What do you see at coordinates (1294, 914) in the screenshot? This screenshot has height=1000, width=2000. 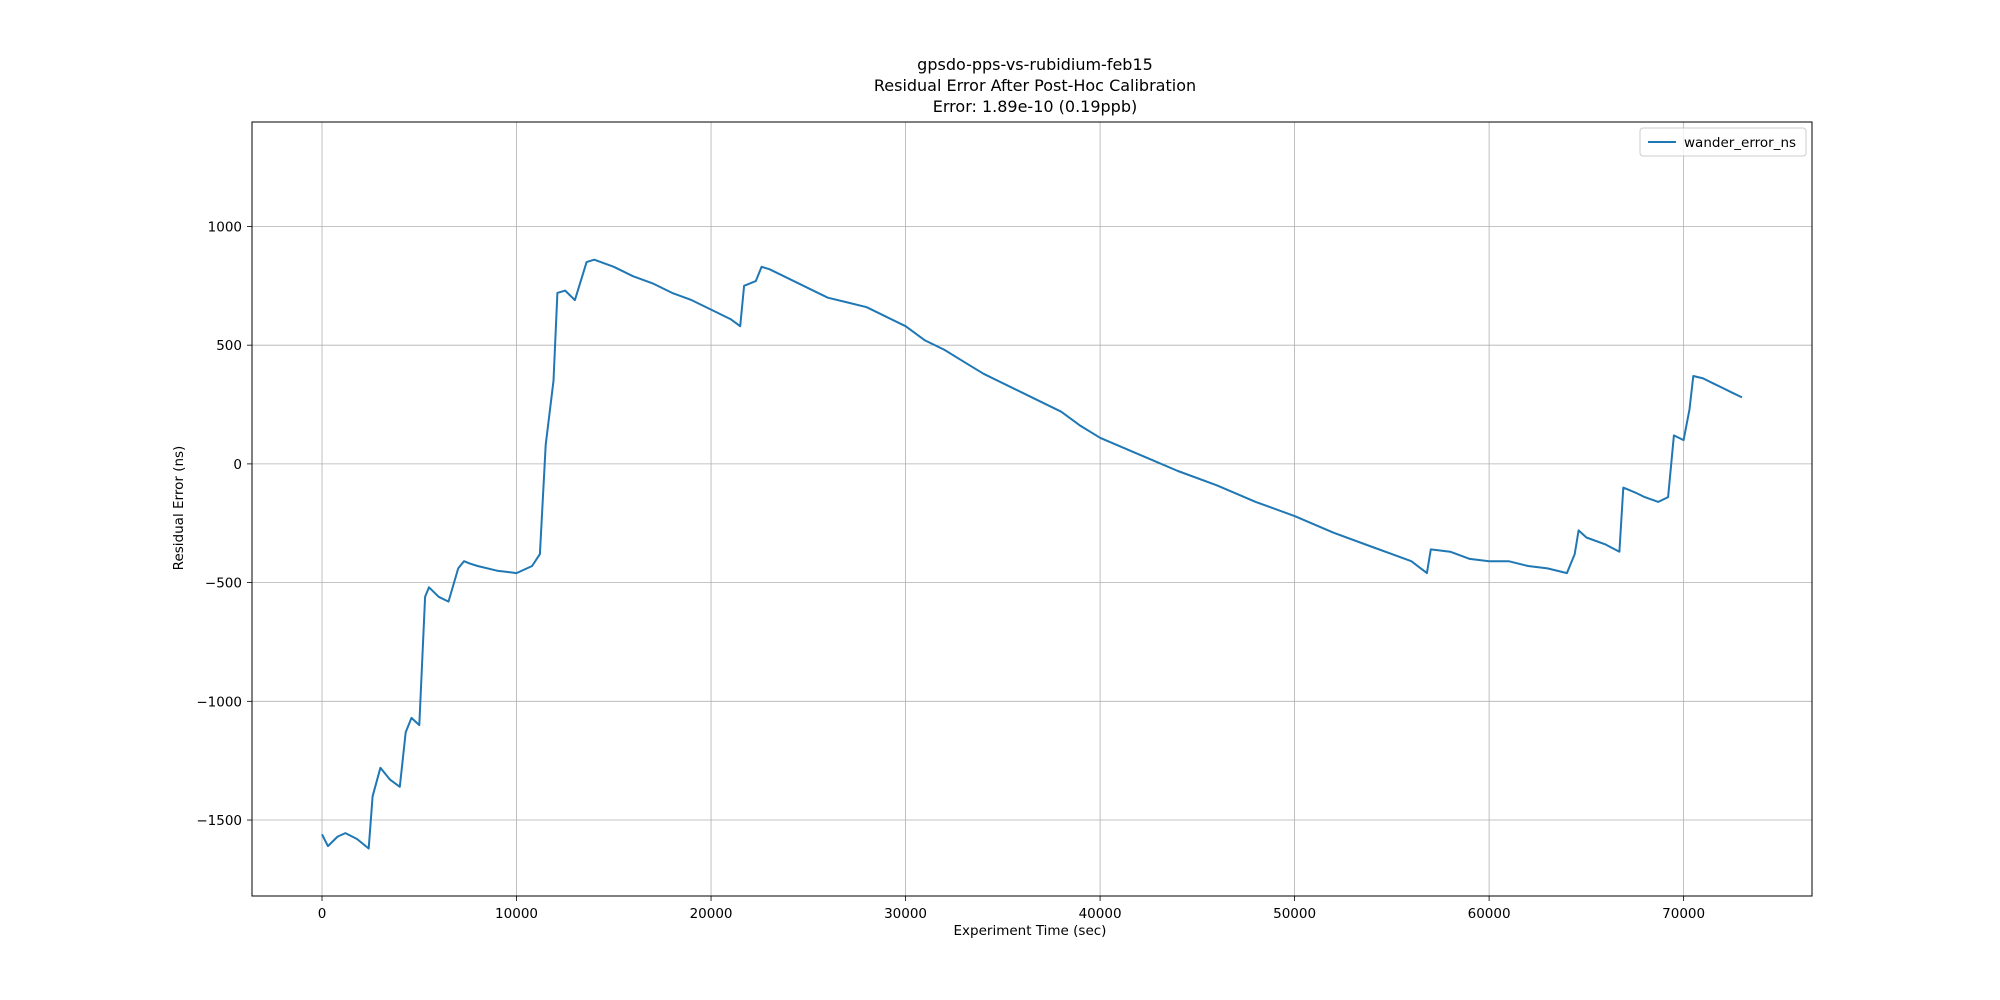 I see `x-tick-label: 50000` at bounding box center [1294, 914].